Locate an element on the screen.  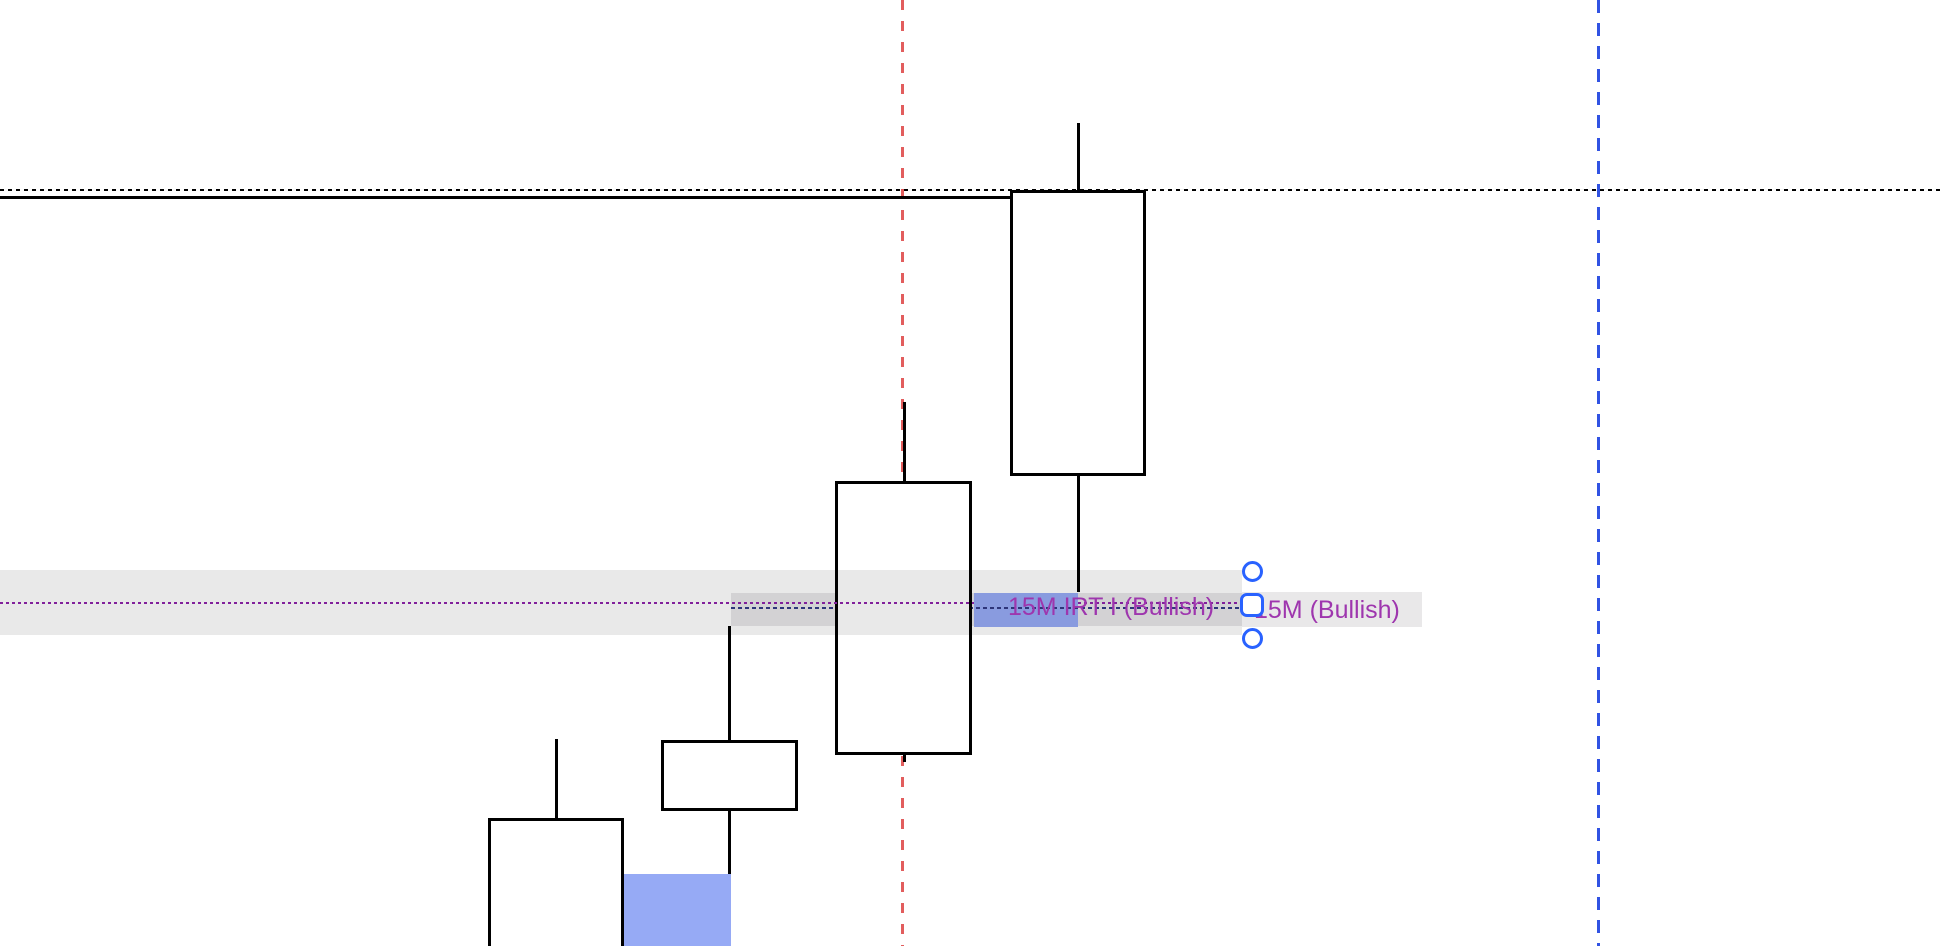
selection-handle-top is located at coordinates (1252, 571).